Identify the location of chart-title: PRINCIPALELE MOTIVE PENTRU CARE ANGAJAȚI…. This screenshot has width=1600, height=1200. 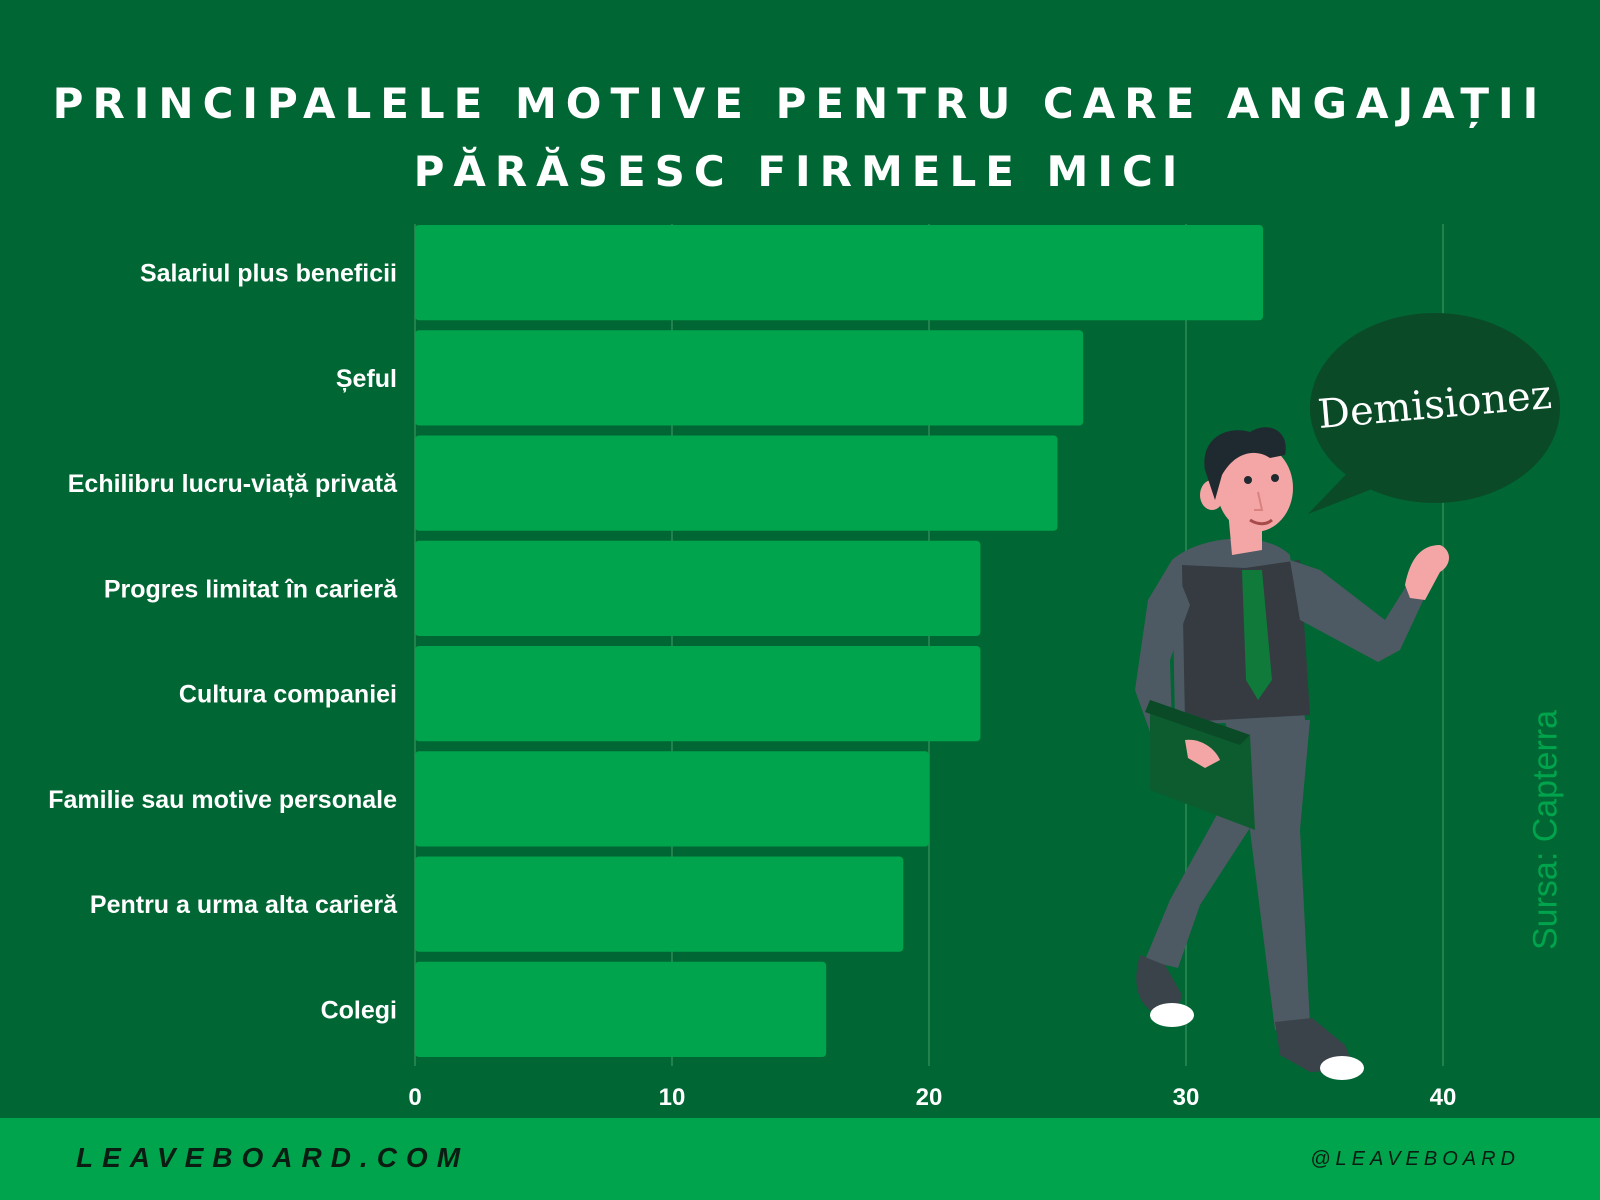
(800, 138).